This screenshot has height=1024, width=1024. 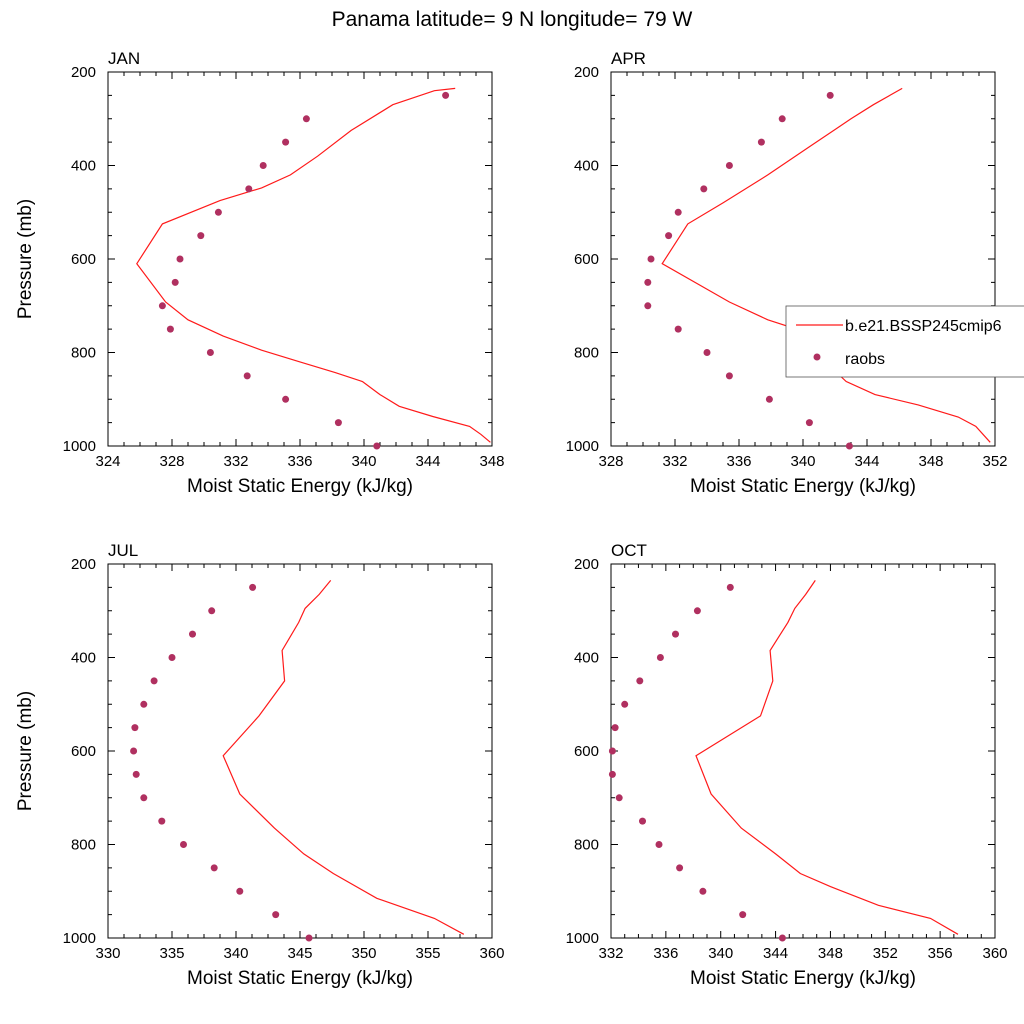 What do you see at coordinates (171, 461) in the screenshot?
I see `x-tick-label: 328` at bounding box center [171, 461].